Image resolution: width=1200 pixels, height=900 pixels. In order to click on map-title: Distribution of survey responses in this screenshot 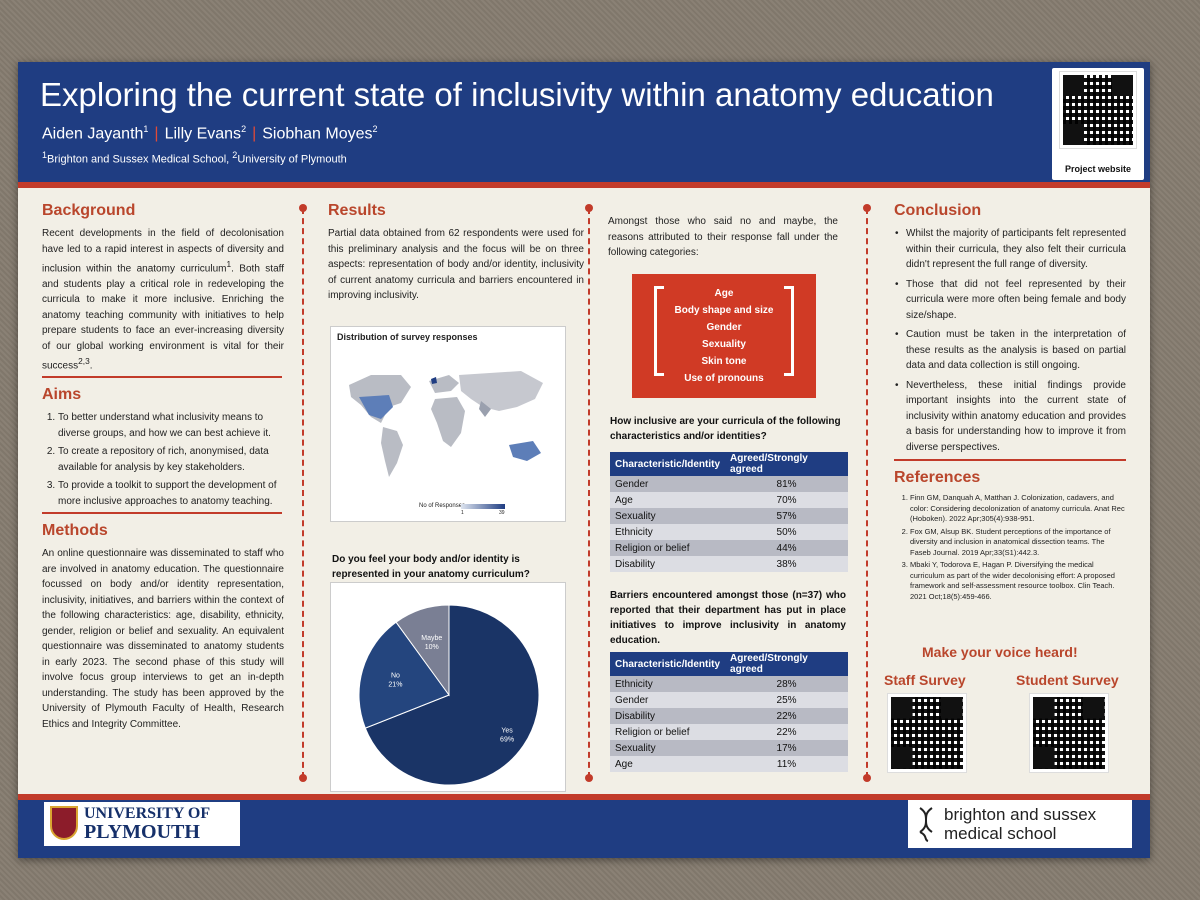, I will do `click(407, 337)`.